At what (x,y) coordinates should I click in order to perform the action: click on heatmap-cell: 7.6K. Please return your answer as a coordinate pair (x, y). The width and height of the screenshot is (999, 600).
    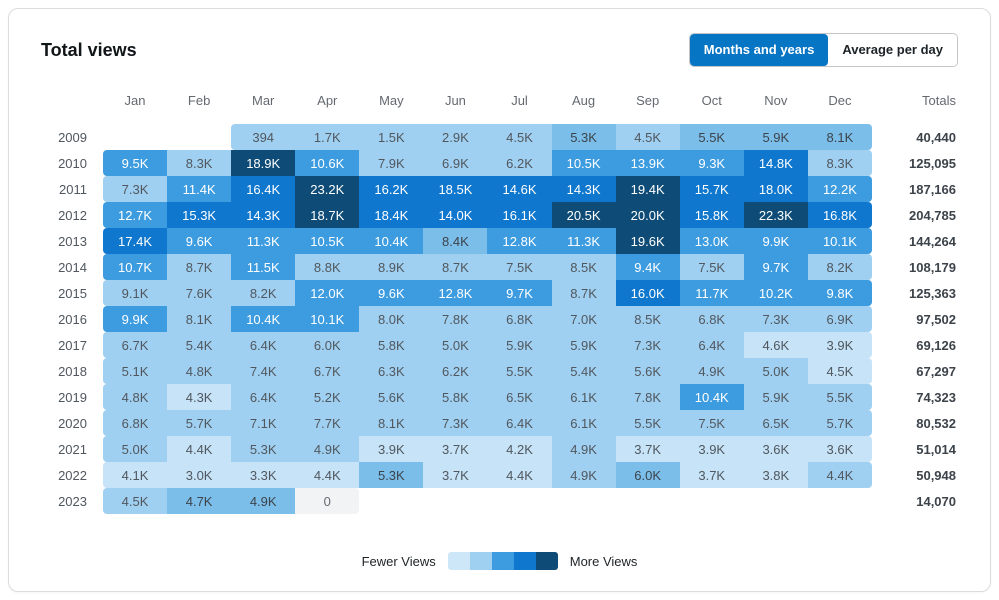
    Looking at the image, I should click on (199, 293).